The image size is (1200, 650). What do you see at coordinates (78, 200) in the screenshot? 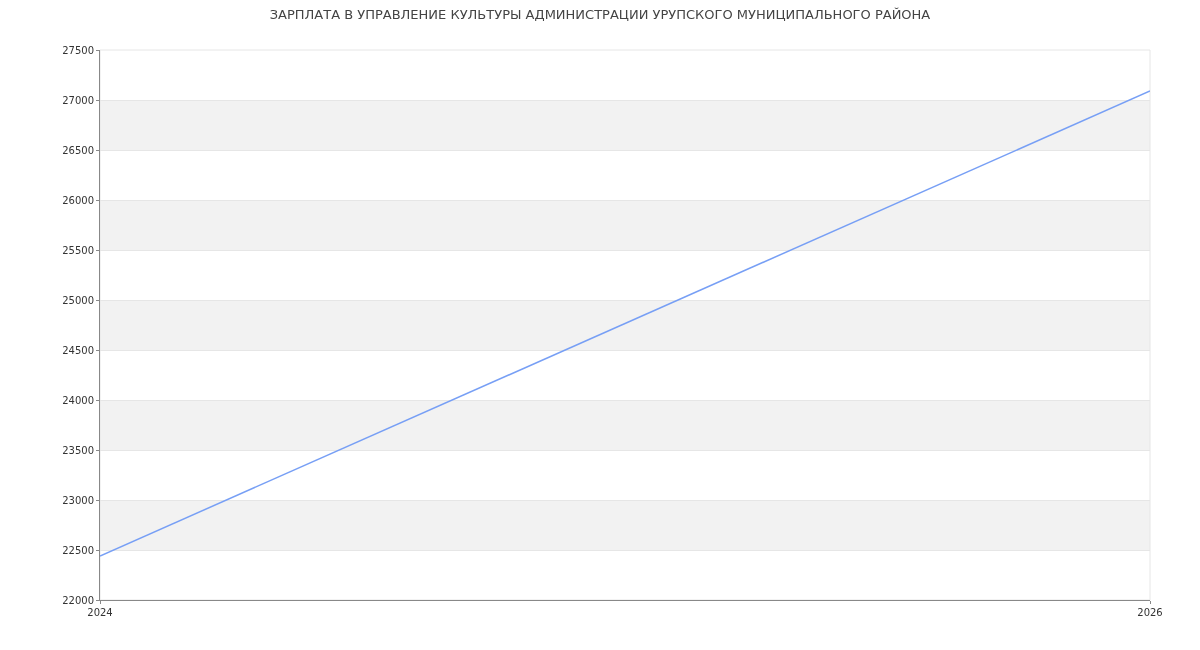
I see `y-tick-label: 26000` at bounding box center [78, 200].